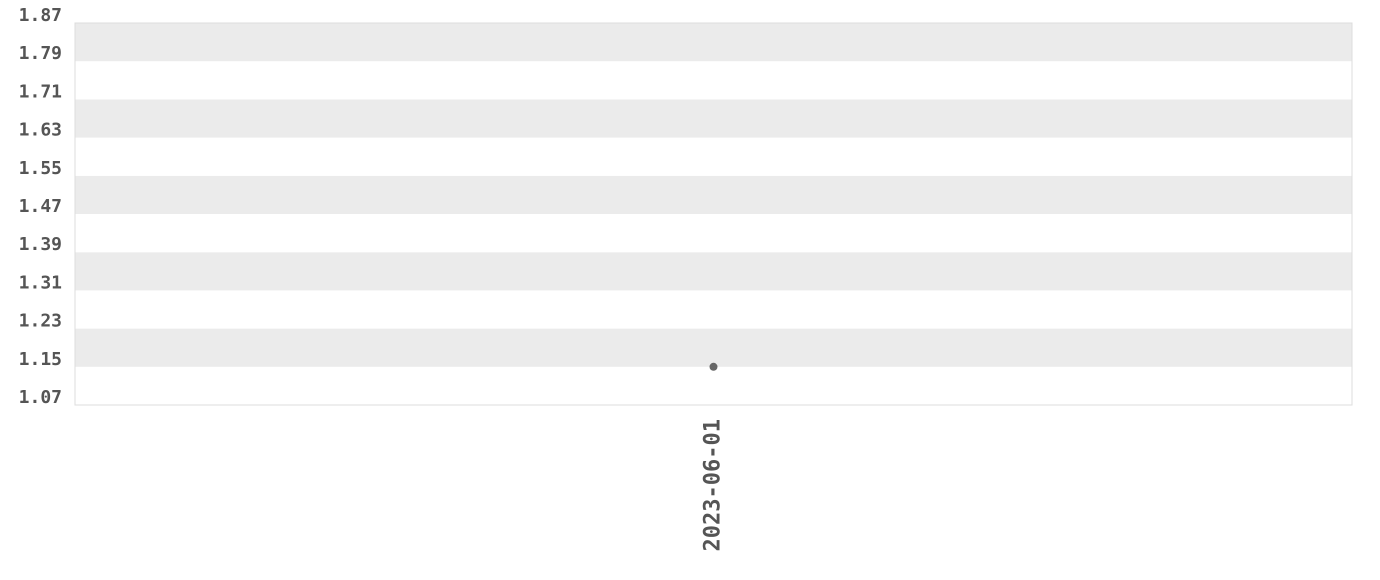 The height and width of the screenshot is (580, 1380). Describe the element at coordinates (40, 53) in the screenshot. I see `y-tick-label: 1.79` at that location.